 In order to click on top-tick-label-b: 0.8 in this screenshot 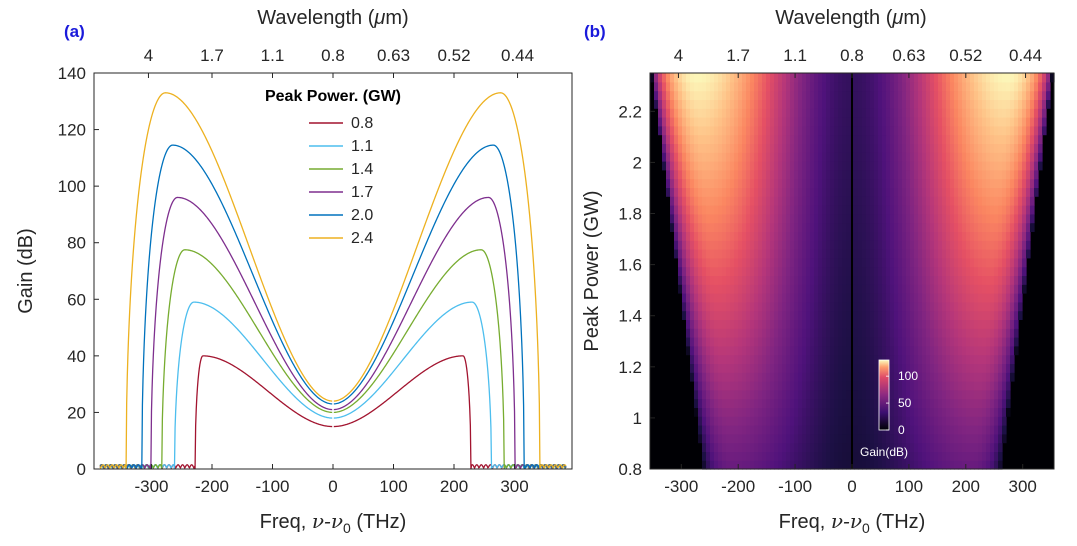, I will do `click(852, 55)`.